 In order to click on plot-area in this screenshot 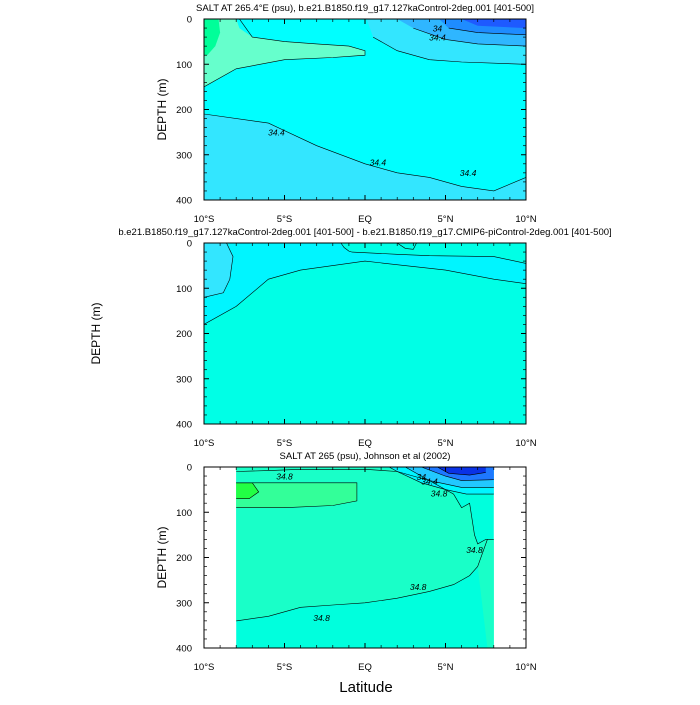, I will do `click(365, 284)`.